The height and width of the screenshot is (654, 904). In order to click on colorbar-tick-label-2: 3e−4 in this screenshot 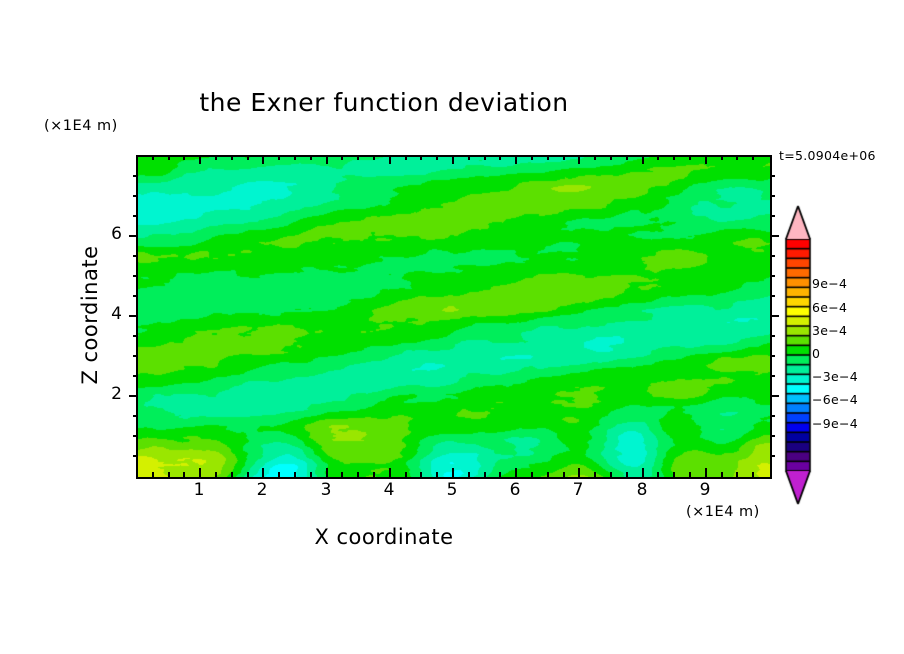, I will do `click(830, 330)`.